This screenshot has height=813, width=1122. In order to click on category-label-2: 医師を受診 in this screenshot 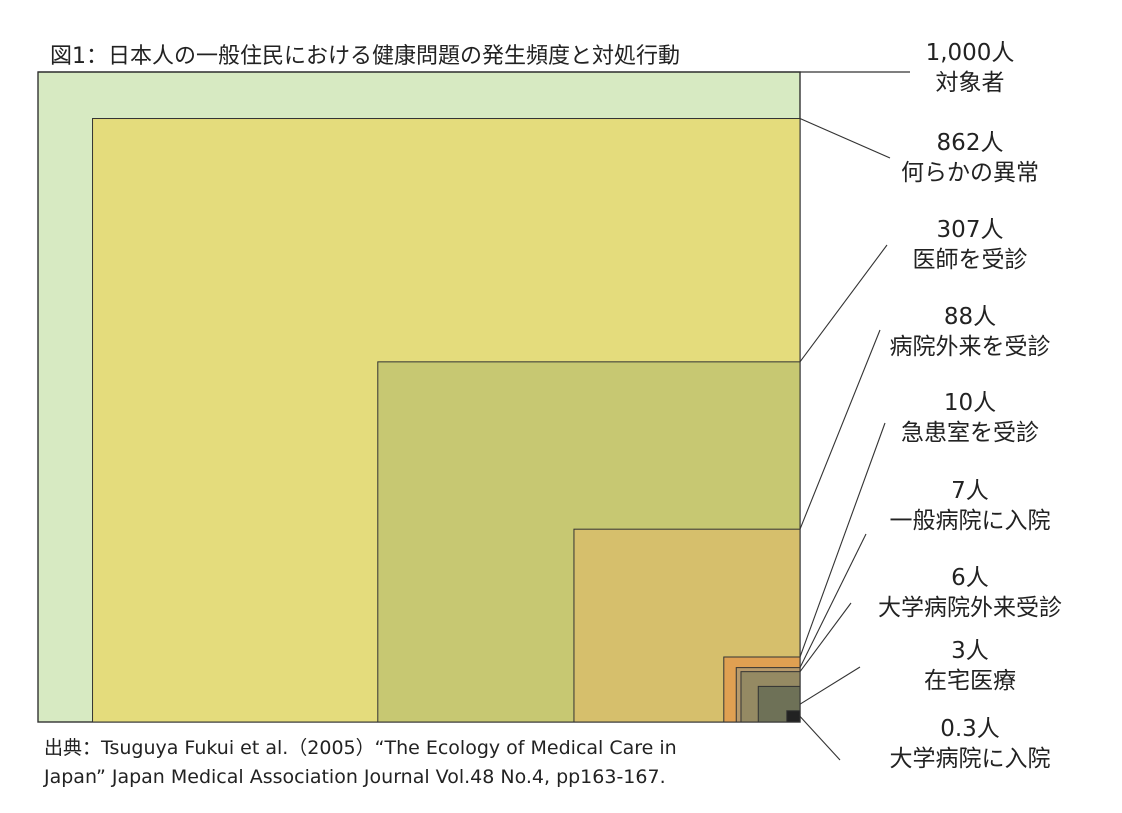, I will do `click(970, 260)`.